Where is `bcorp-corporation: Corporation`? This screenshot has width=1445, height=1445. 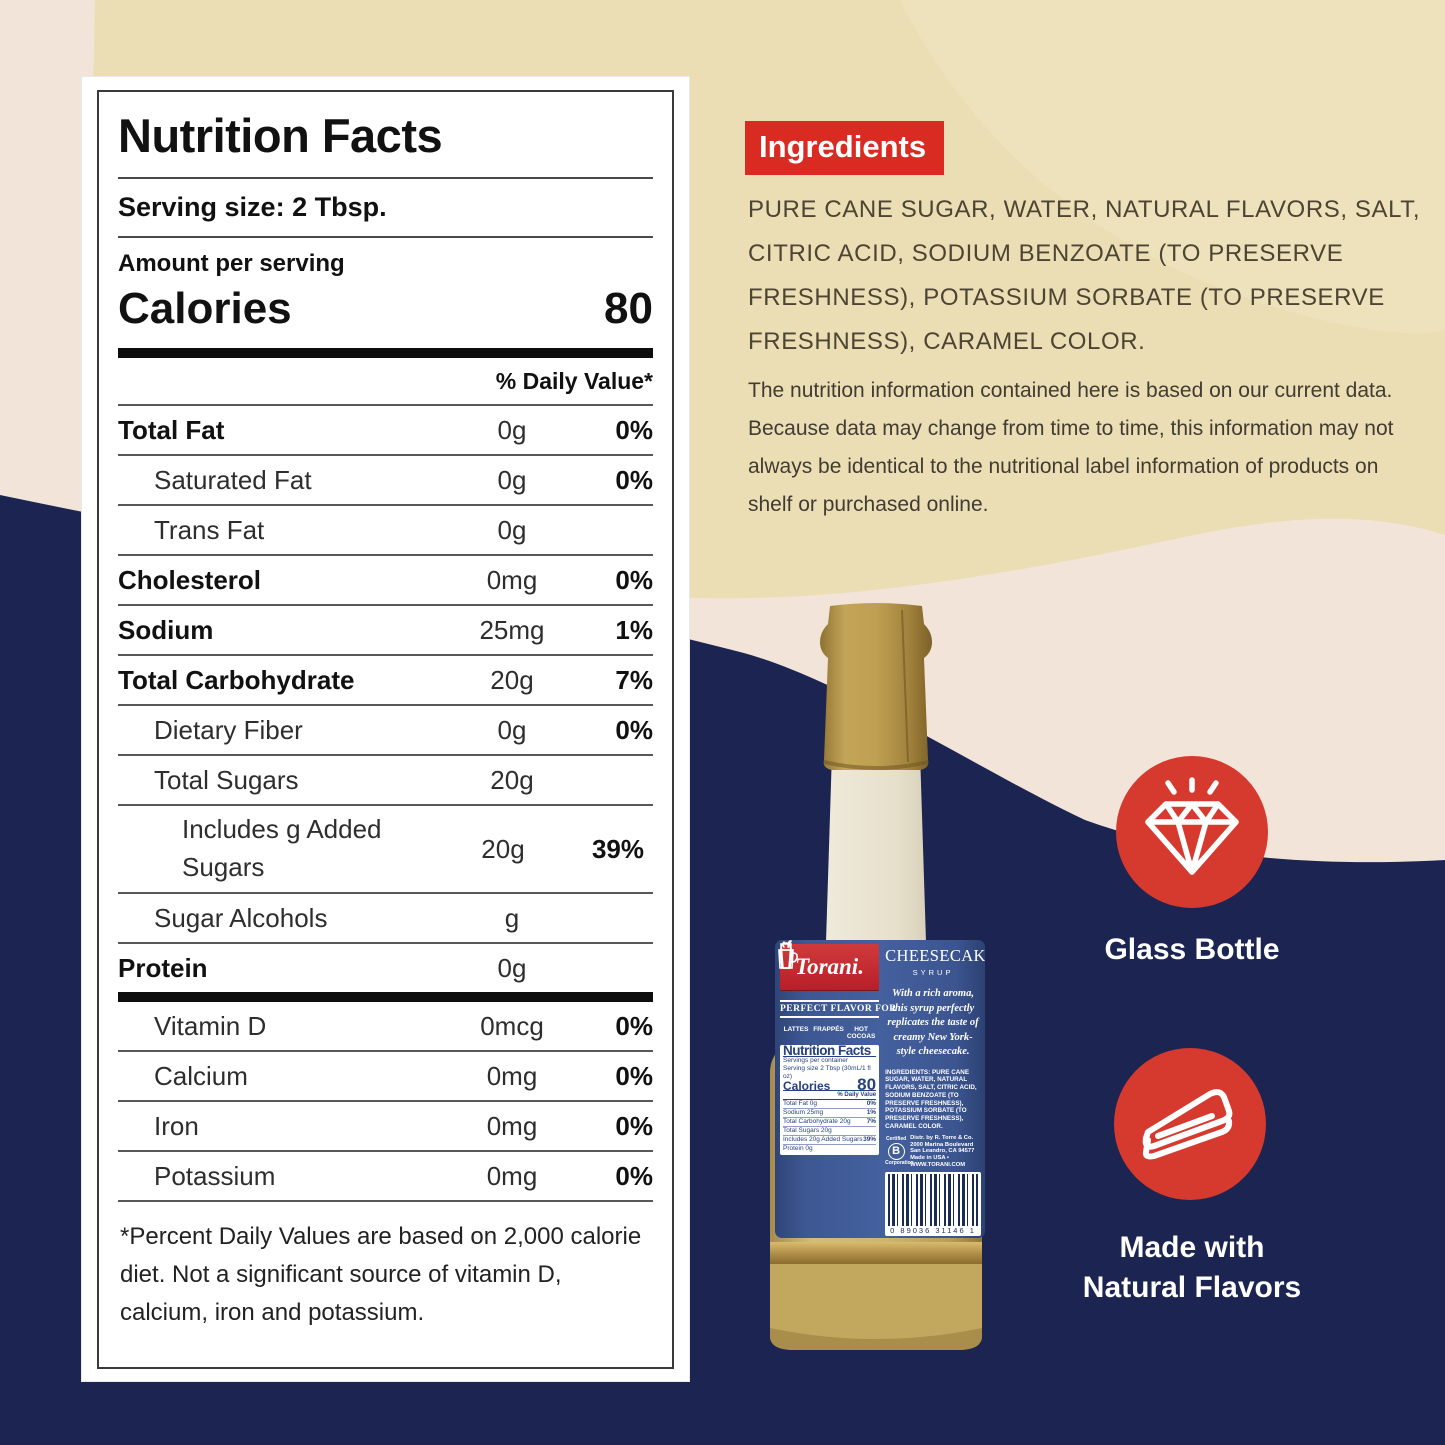
bcorp-corporation: Corporation is located at coordinates (899, 1163).